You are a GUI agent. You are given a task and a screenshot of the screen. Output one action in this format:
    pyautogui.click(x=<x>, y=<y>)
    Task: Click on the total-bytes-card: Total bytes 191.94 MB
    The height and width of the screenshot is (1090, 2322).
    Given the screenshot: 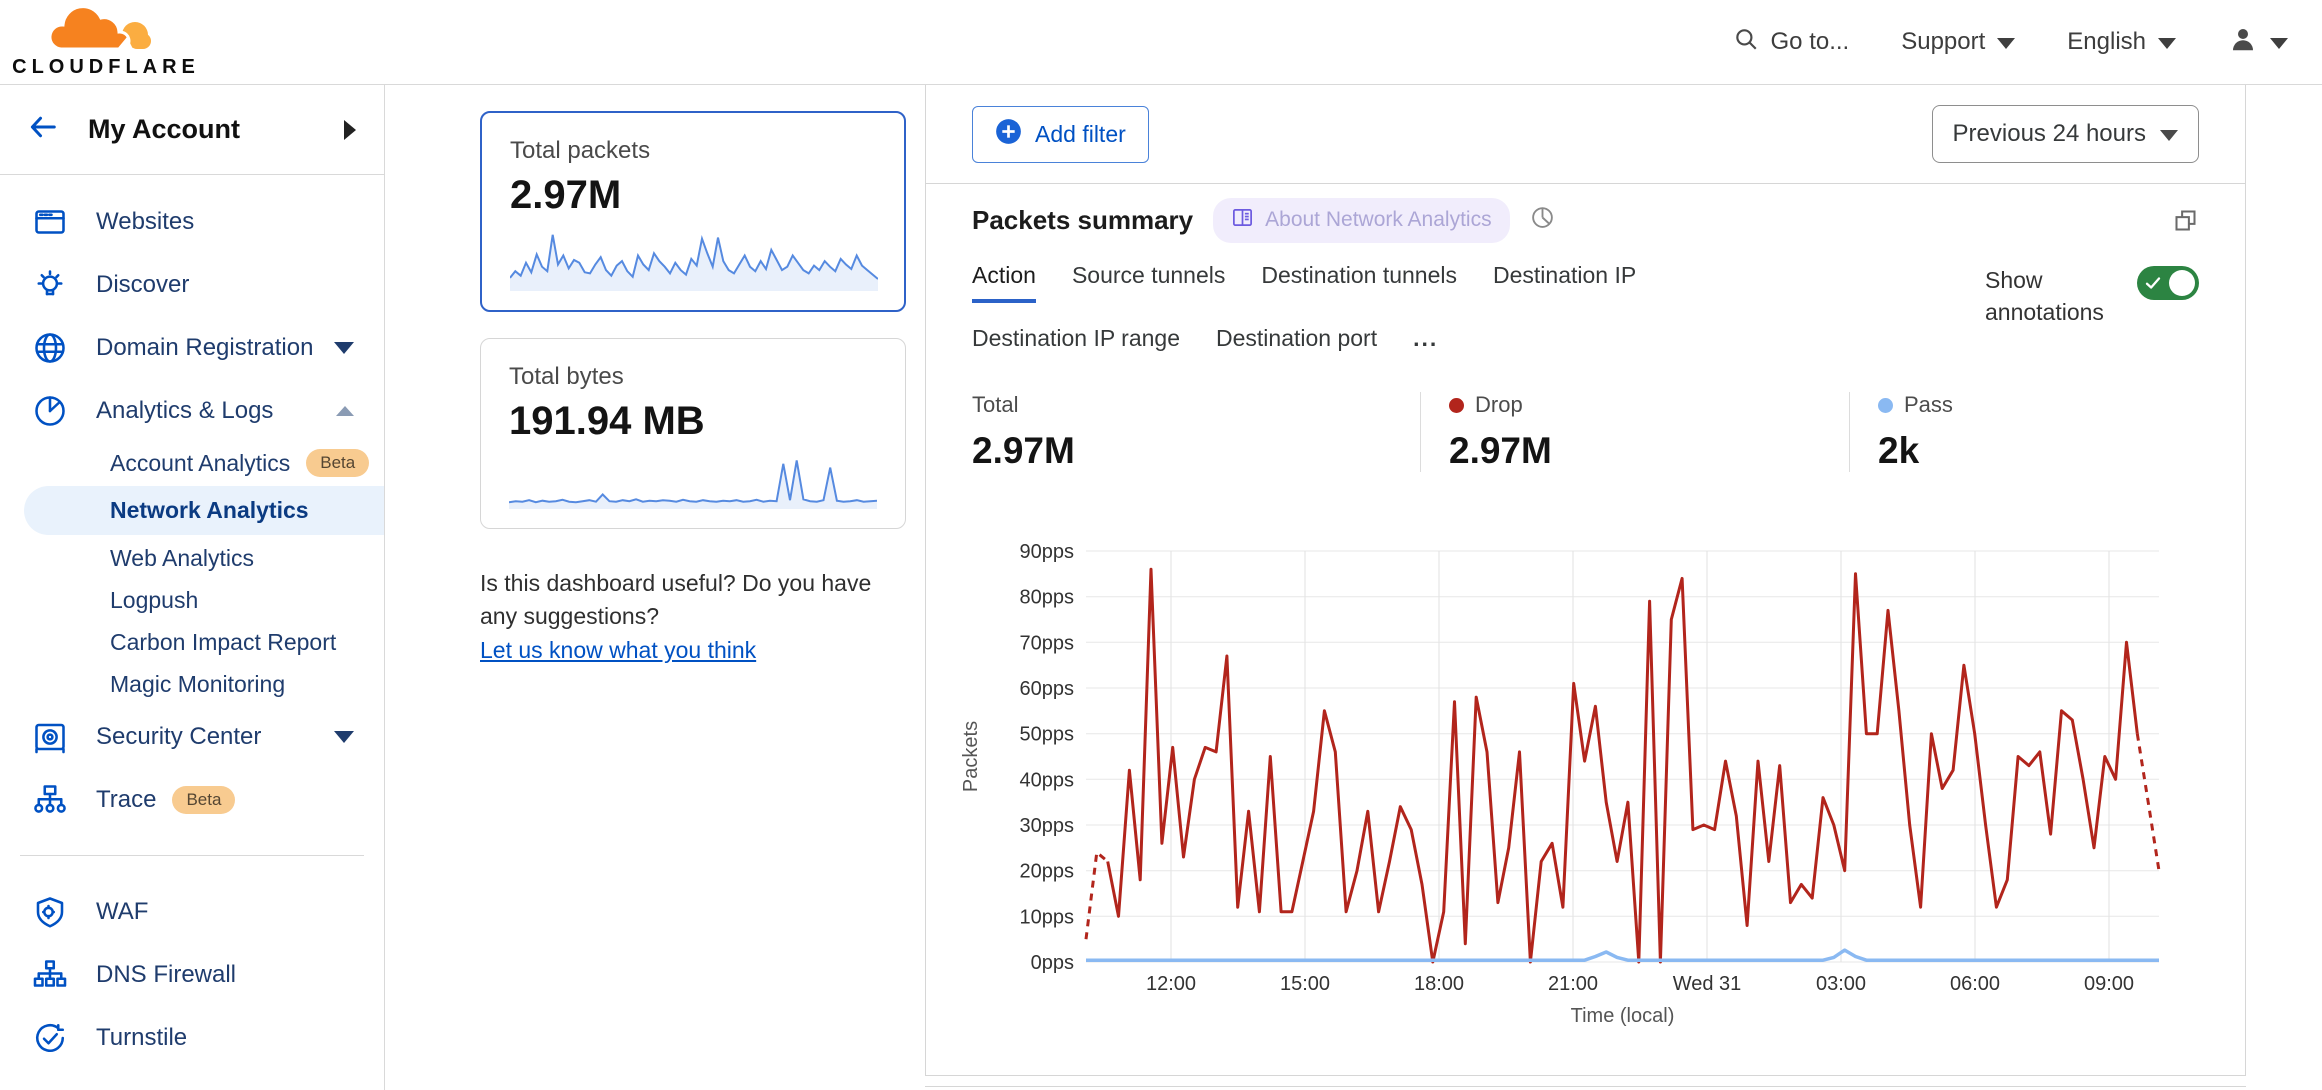 What is the action you would take?
    pyautogui.click(x=693, y=433)
    